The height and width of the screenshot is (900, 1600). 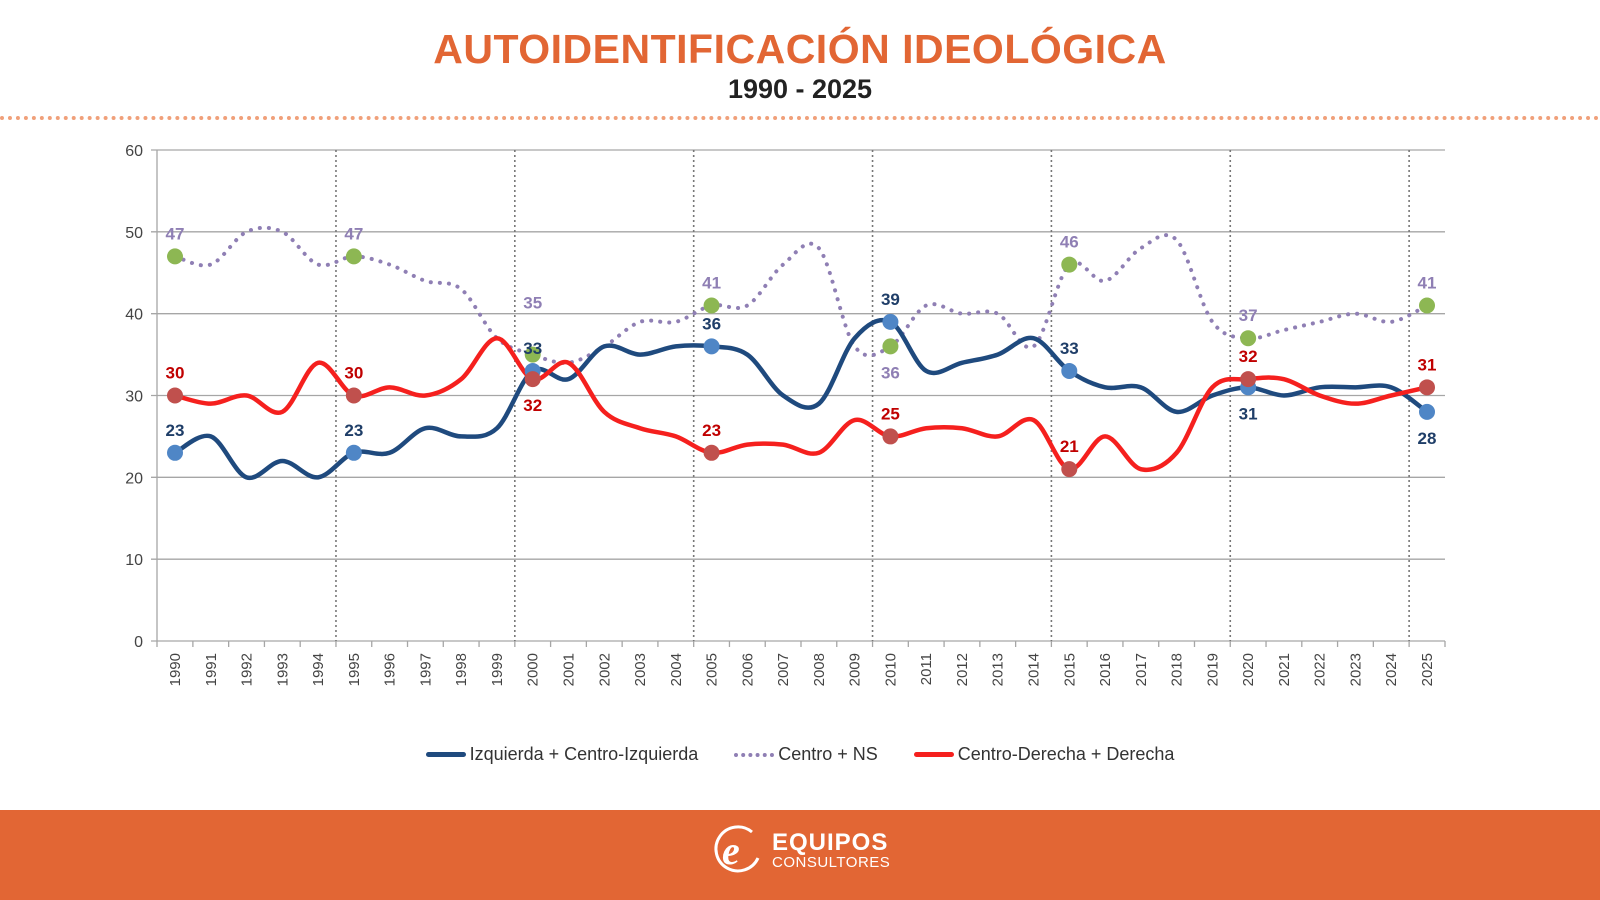 I want to click on x-tick-label: 2007, so click(x=783, y=669).